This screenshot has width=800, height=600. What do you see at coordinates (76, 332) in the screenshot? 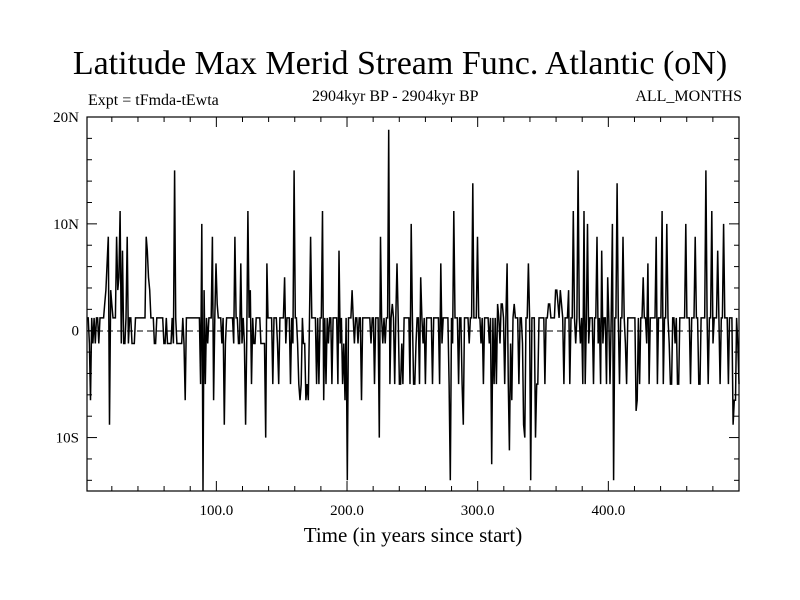
I see `y-tick-label: 0` at bounding box center [76, 332].